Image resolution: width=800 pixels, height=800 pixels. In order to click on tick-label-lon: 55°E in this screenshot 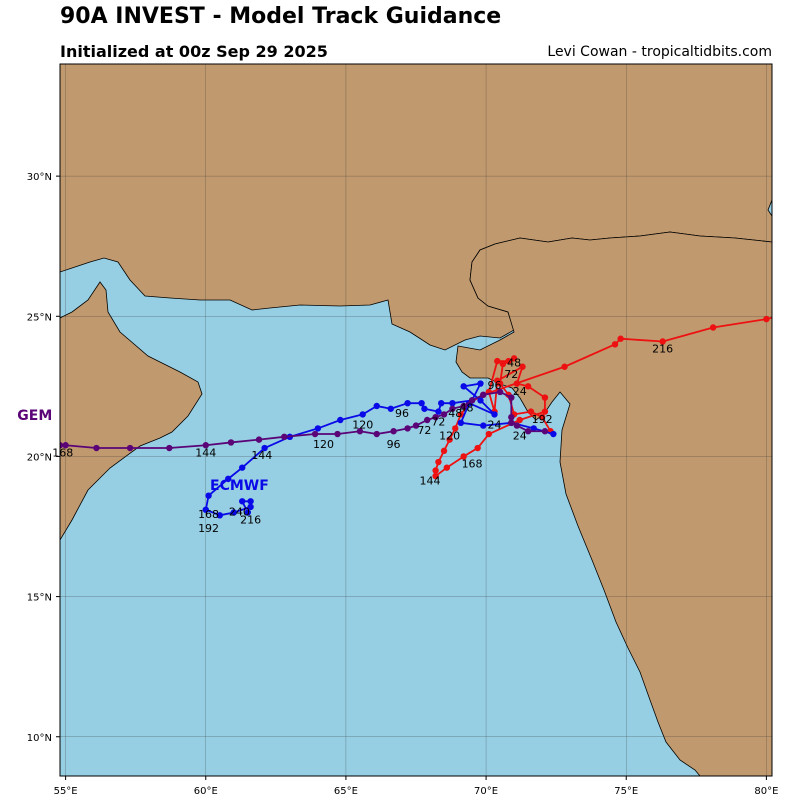, I will do `click(66, 791)`.